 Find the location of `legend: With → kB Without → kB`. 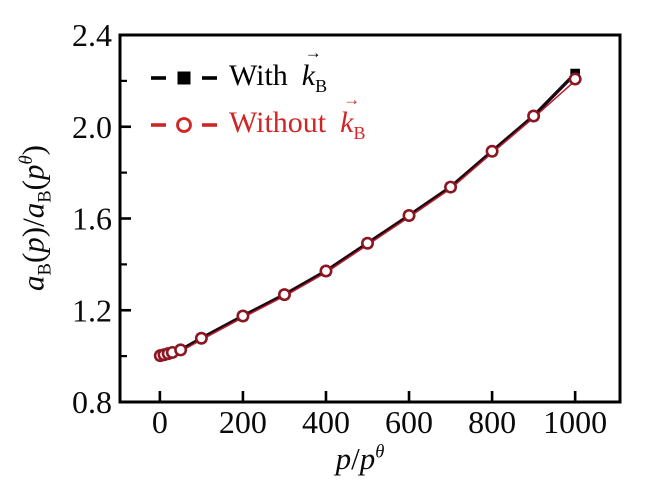

legend: With → kB Without → kB is located at coordinates (258, 96).